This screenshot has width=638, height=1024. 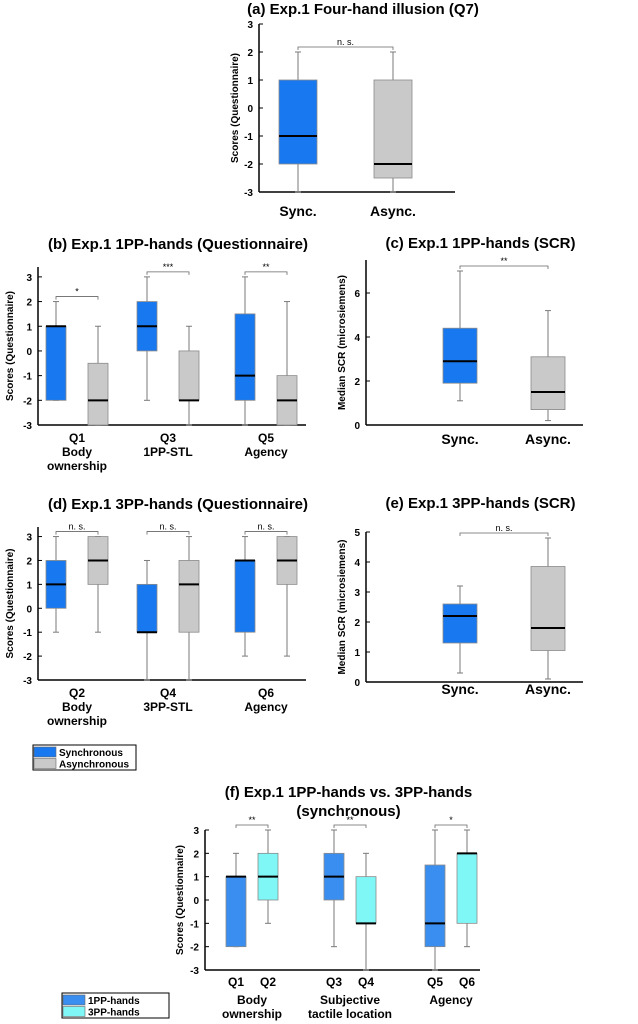 I want to click on chart-title: (c) Exp.1 1PP-hands (SCR), so click(x=480, y=243).